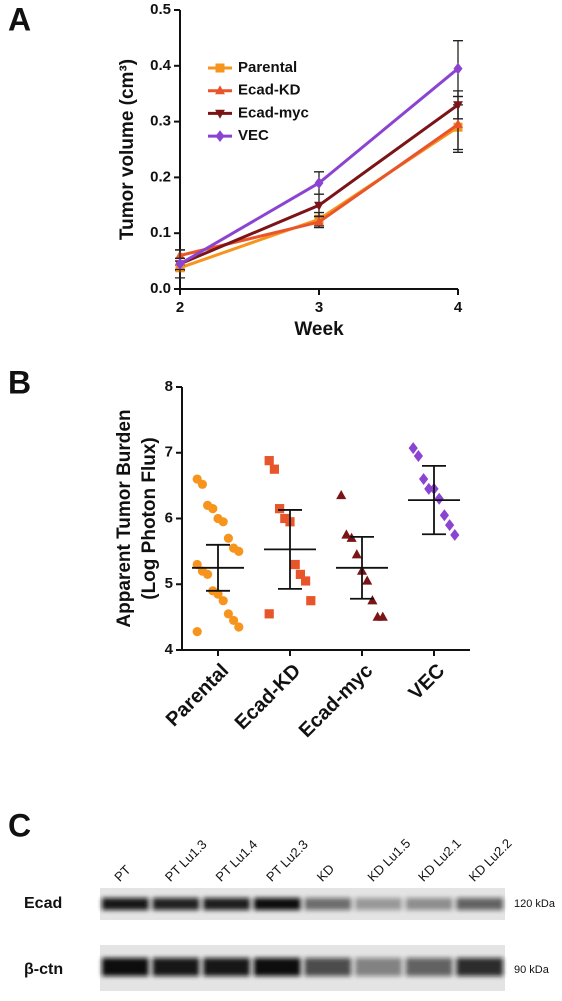 This screenshot has height=1001, width=562. I want to click on x-axis-label: Week, so click(319, 329).